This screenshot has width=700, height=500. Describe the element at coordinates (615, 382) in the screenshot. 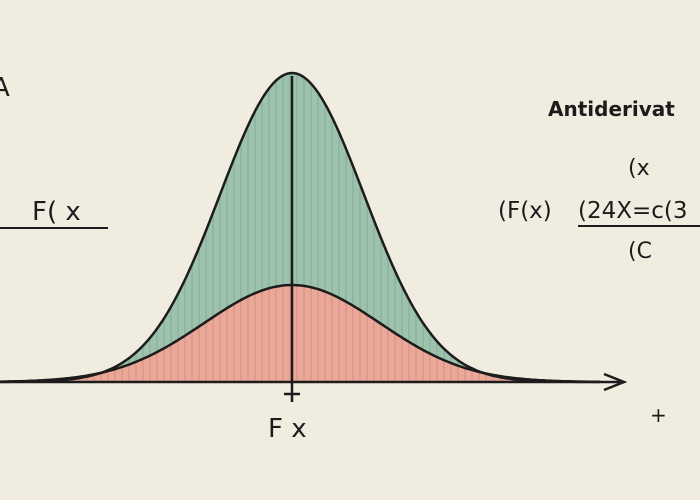

I see `axis-arrow` at that location.